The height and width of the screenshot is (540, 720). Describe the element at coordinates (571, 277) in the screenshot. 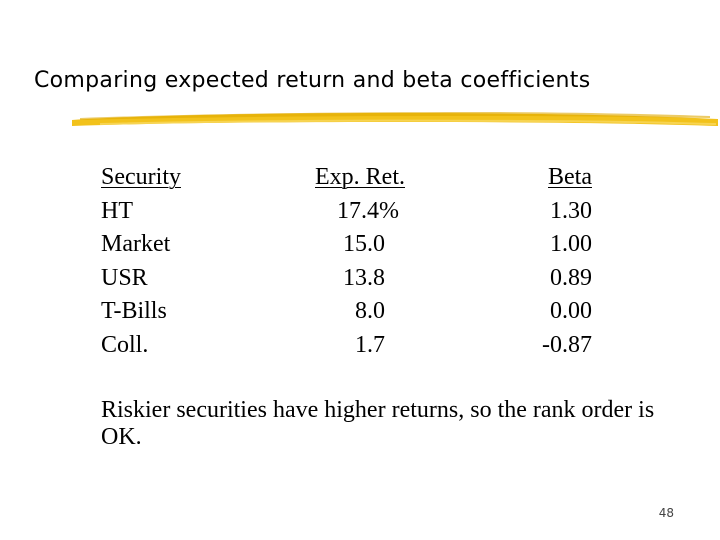

I see `table-cell-beta: 0.89` at that location.